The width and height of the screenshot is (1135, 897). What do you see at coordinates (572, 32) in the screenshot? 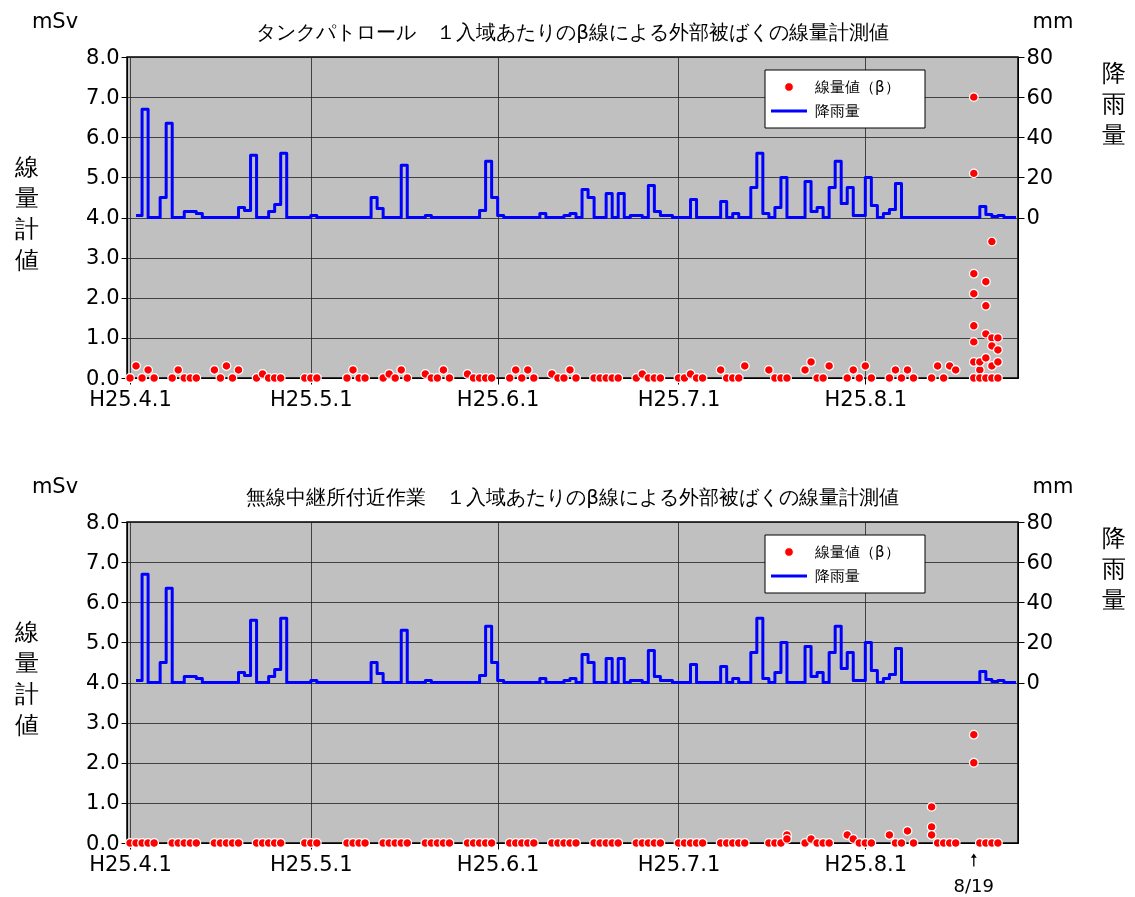
I see `chart-title: タンクパトロール １入域あたりのβ線による外部被ばくの線量計測値` at bounding box center [572, 32].